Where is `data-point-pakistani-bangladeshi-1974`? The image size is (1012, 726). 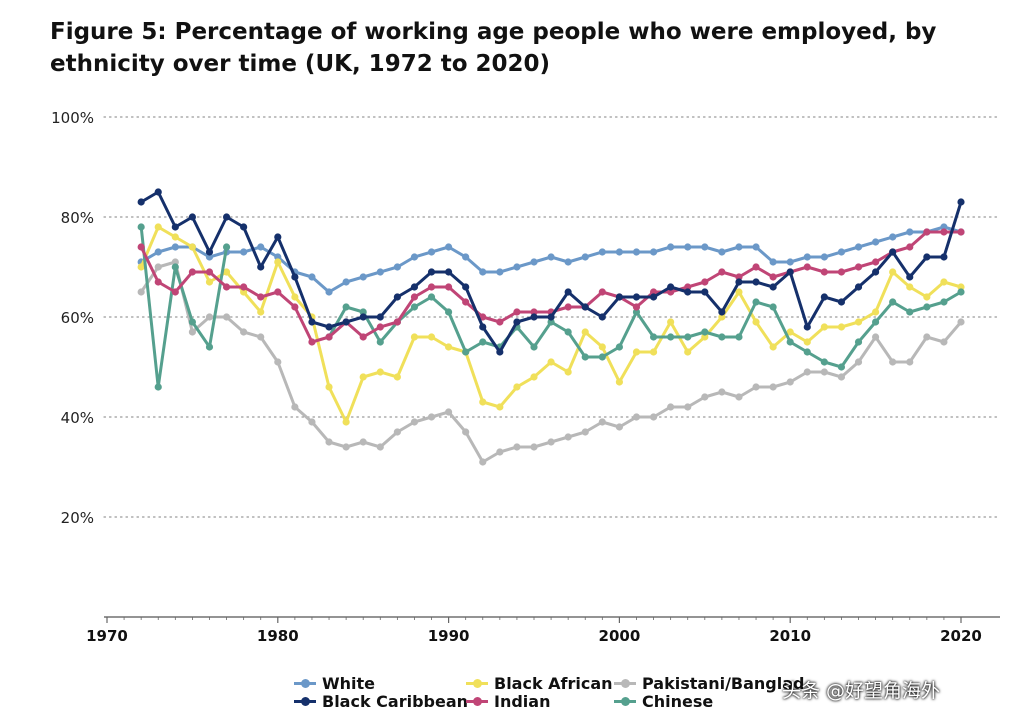
data-point-pakistani-bangladeshi-1974 is located at coordinates (175, 262).